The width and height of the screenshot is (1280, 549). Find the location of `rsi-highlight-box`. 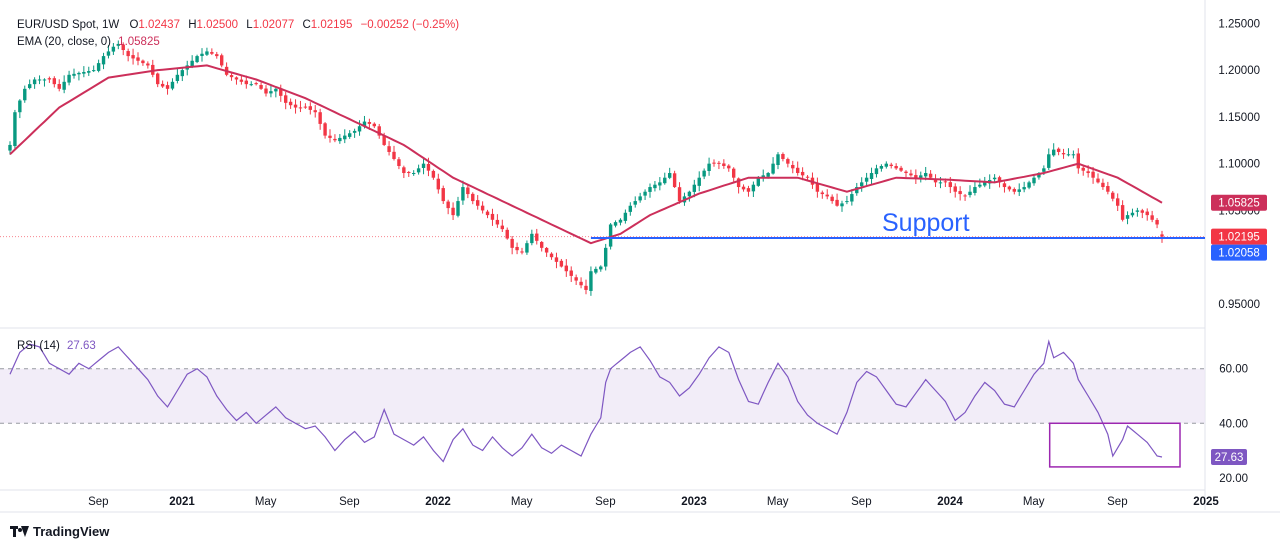

rsi-highlight-box is located at coordinates (1114, 445).